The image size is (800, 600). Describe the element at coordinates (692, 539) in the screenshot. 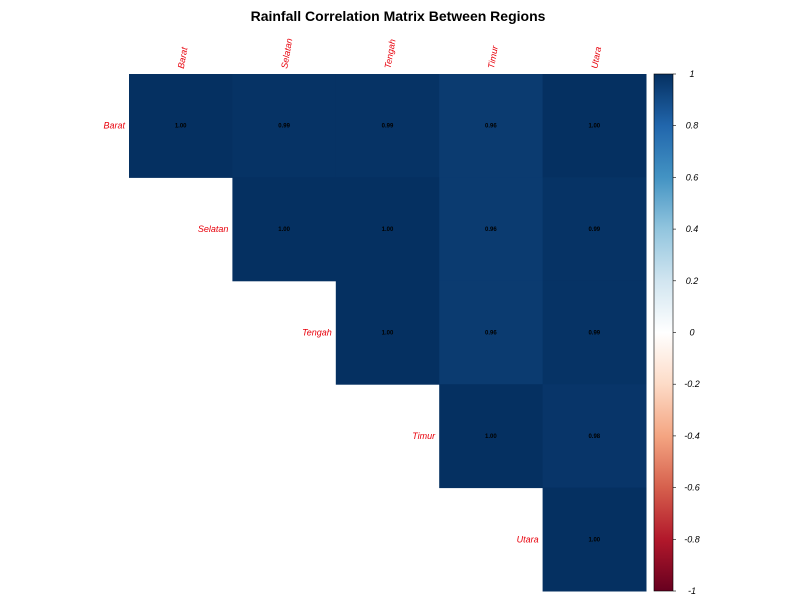

I see `colorbar-tick-label: -0.8` at that location.